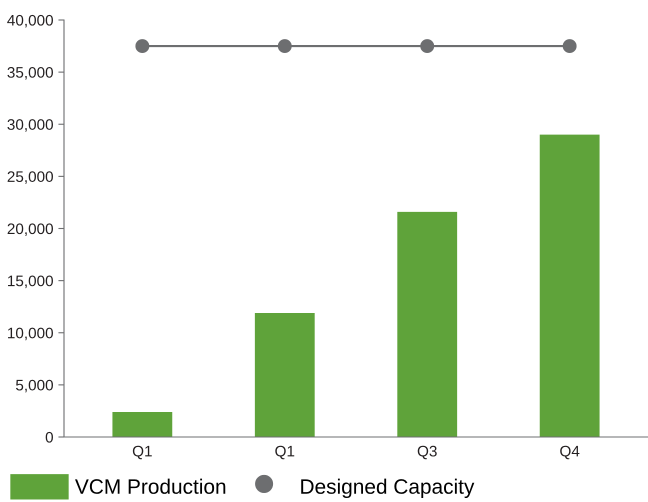  I want to click on y-tick-label: 10,000, so click(30, 334).